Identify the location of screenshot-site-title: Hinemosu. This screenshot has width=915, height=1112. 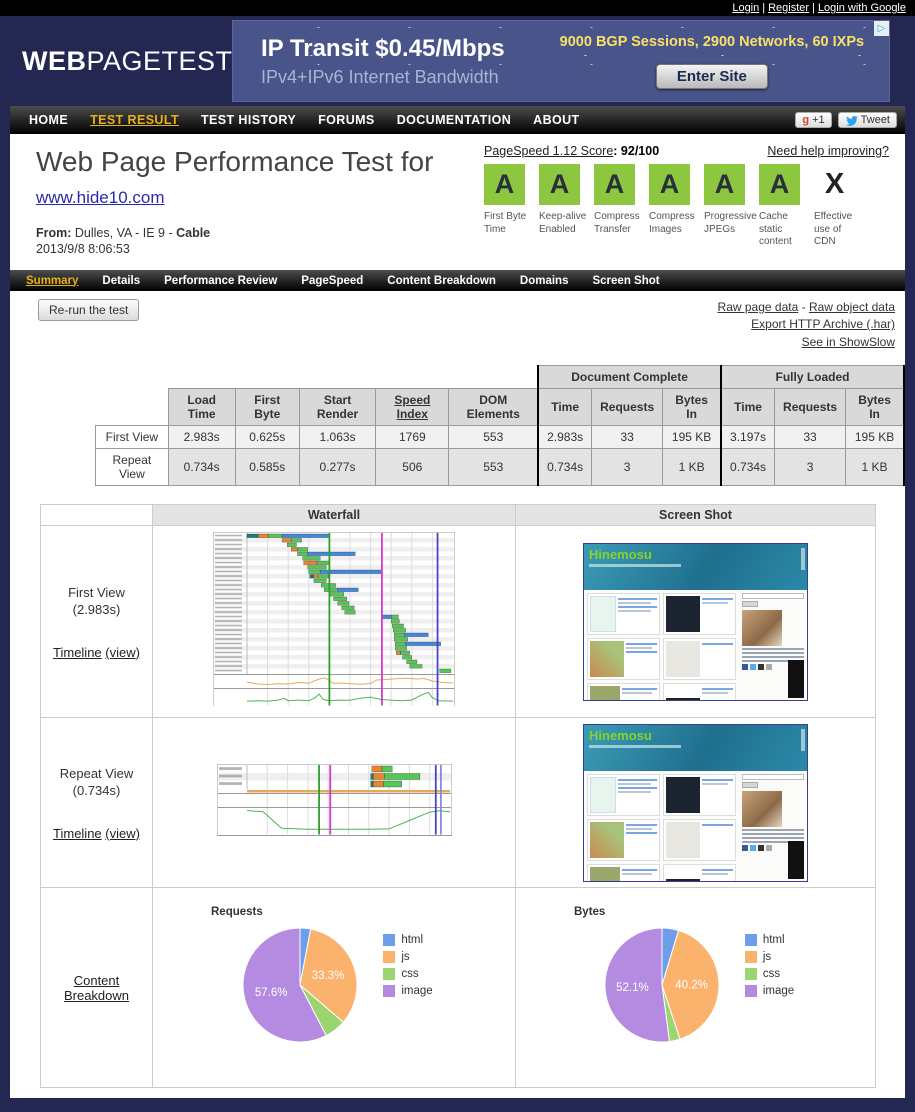
(620, 554).